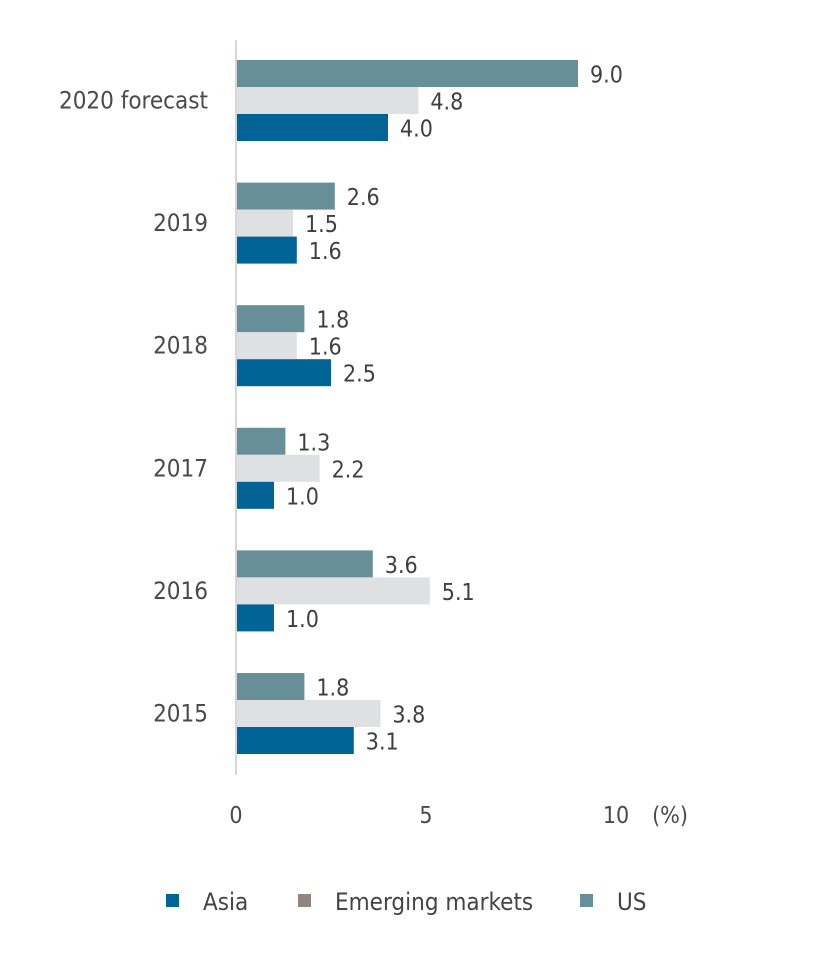 Image resolution: width=818 pixels, height=962 pixels. Describe the element at coordinates (302, 497) in the screenshot. I see `value-label-asia-2017: 1.0` at that location.